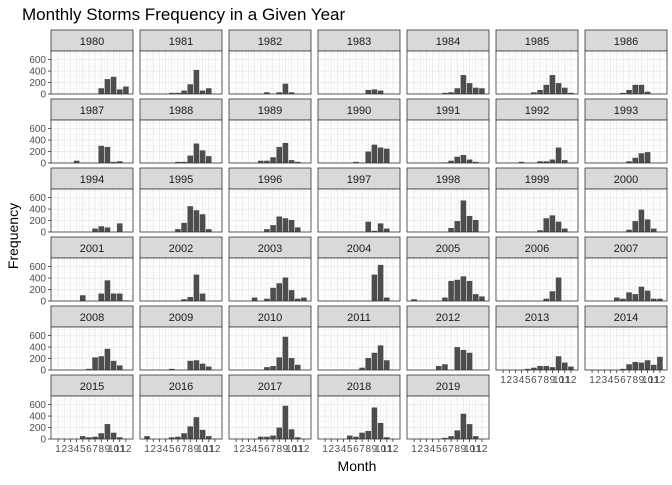  Describe the element at coordinates (270, 318) in the screenshot. I see `facet-strip-label: 2010` at that location.